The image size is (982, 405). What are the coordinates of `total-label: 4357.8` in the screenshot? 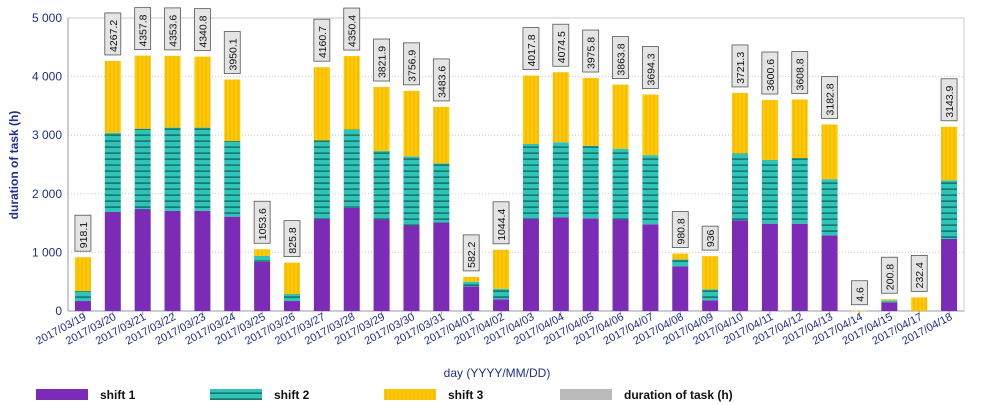 It's located at (144, 30).